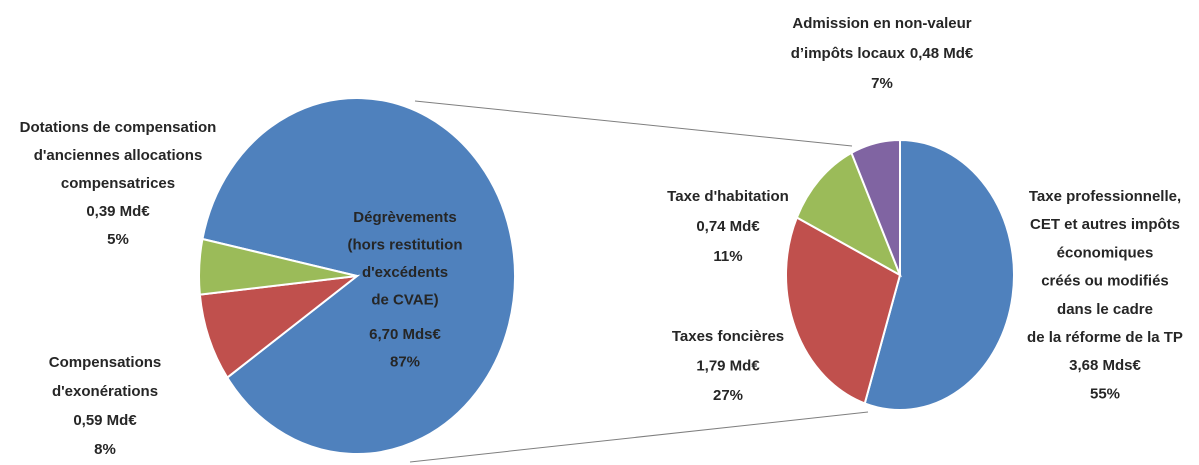 This screenshot has height=465, width=1199. I want to click on value-label: 27%, so click(728, 395).